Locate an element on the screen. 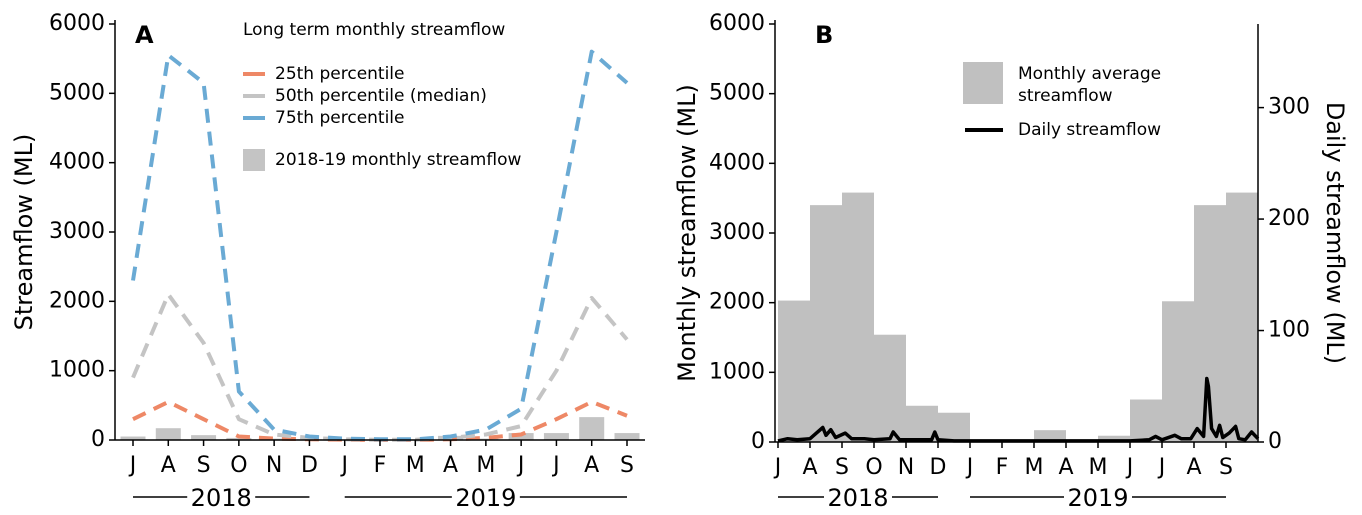  panel-label: A is located at coordinates (144, 35).